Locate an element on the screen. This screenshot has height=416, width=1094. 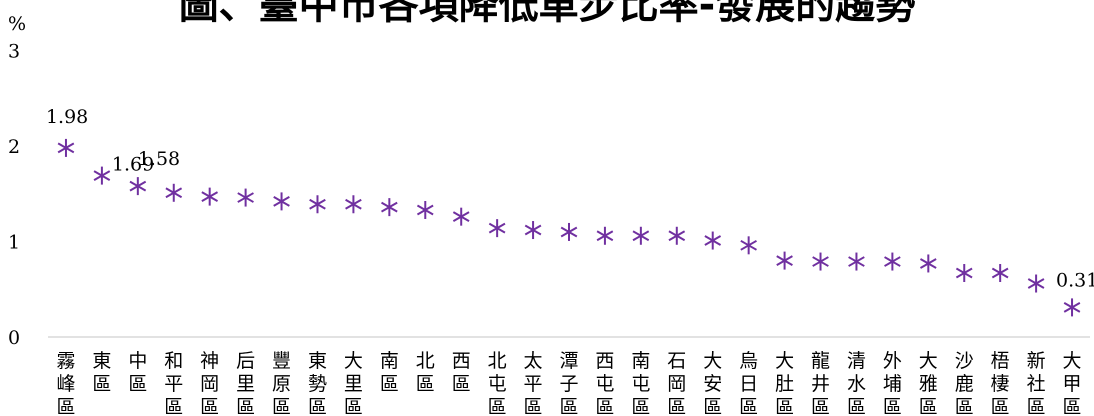
y-axis-ticks: 0 1 2 3 is located at coordinates (14, 195).